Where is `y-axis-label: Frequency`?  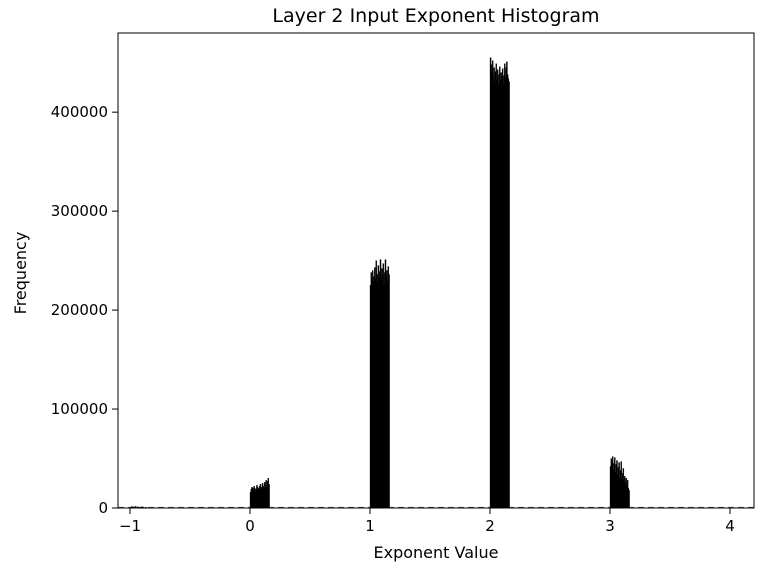
y-axis-label: Frequency is located at coordinates (20, 273).